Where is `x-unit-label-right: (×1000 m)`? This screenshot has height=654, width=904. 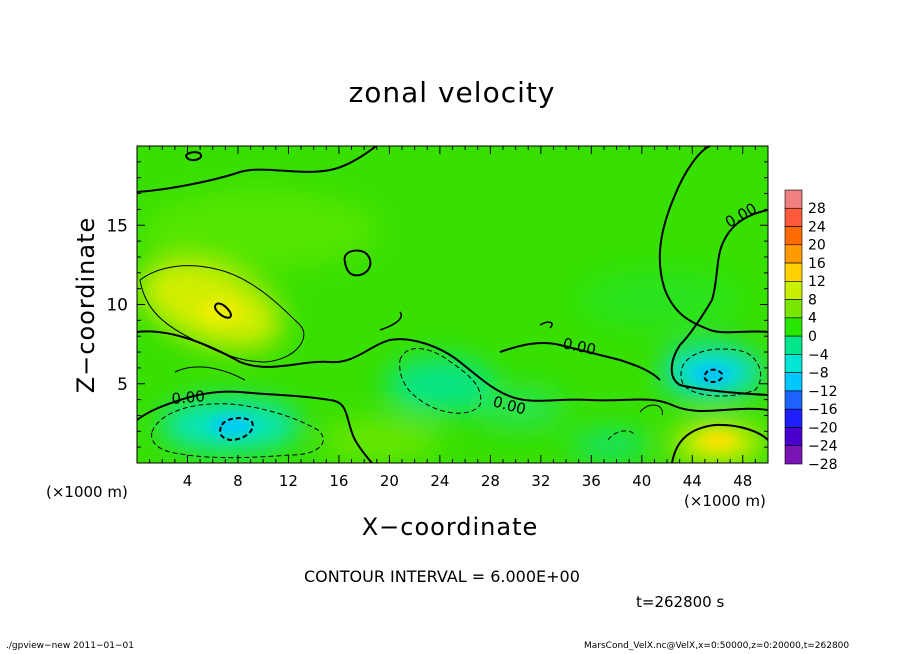
x-unit-label-right: (×1000 m) is located at coordinates (725, 501).